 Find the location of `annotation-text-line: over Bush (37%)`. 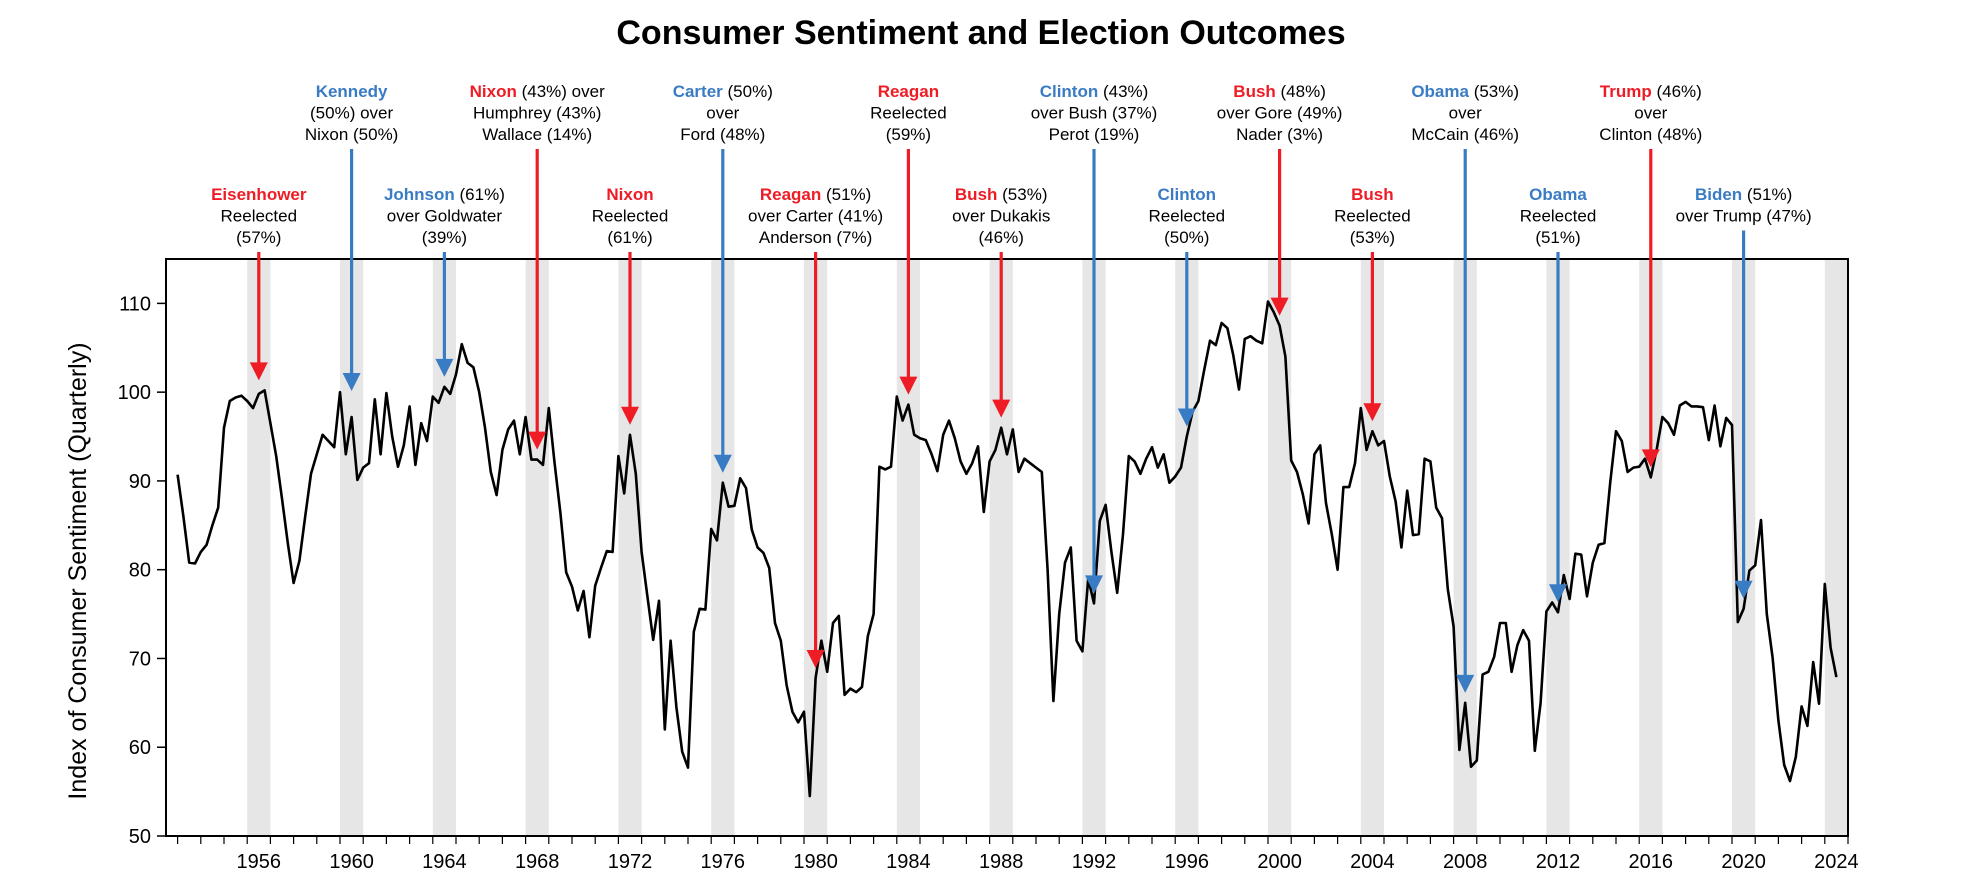

annotation-text-line: over Bush (37%) is located at coordinates (1094, 113).